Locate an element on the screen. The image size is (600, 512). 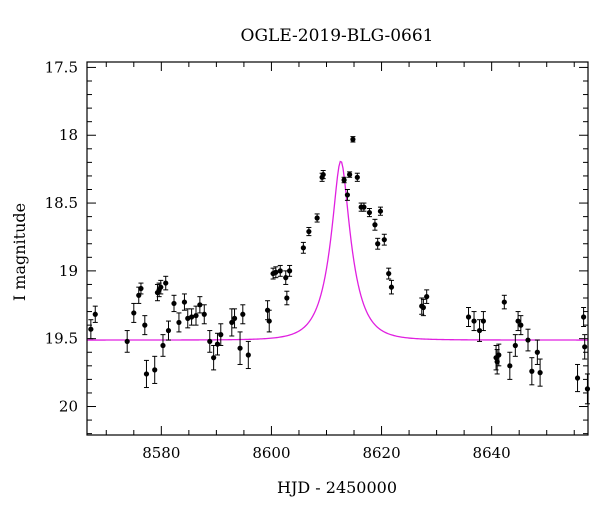
y-tick-label: 18.5 is located at coordinates (61, 203).